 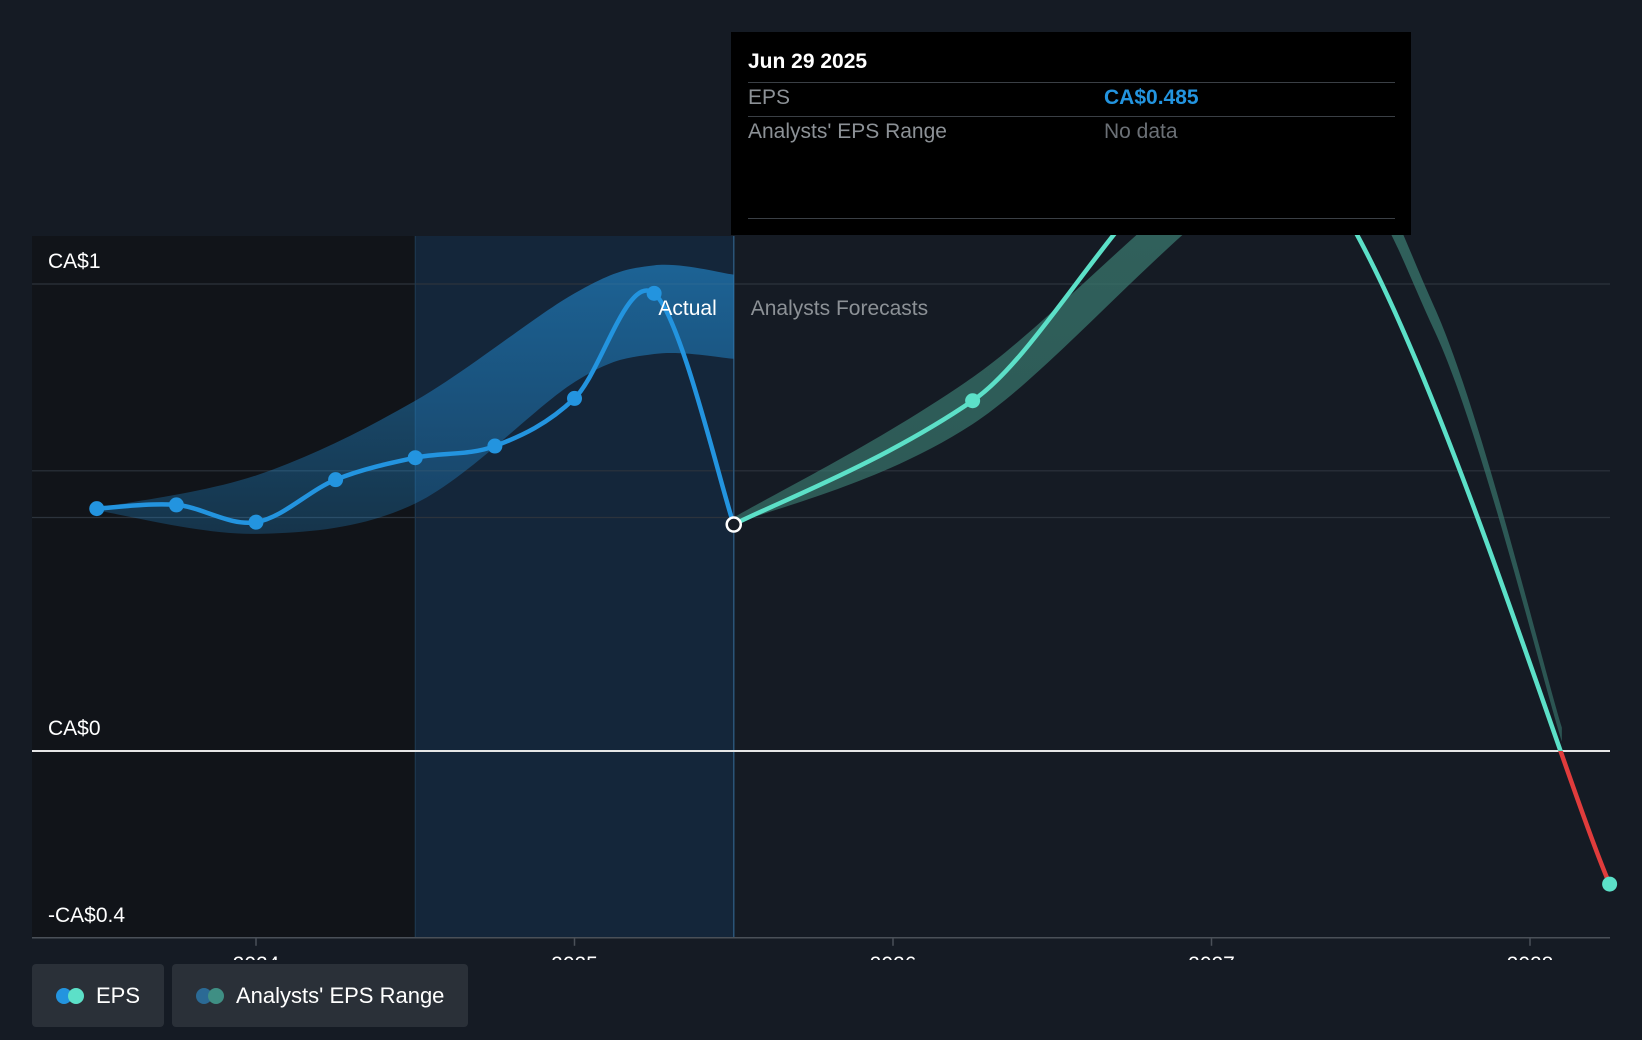 I want to click on tooltip-eps-label: EPS, so click(x=769, y=97).